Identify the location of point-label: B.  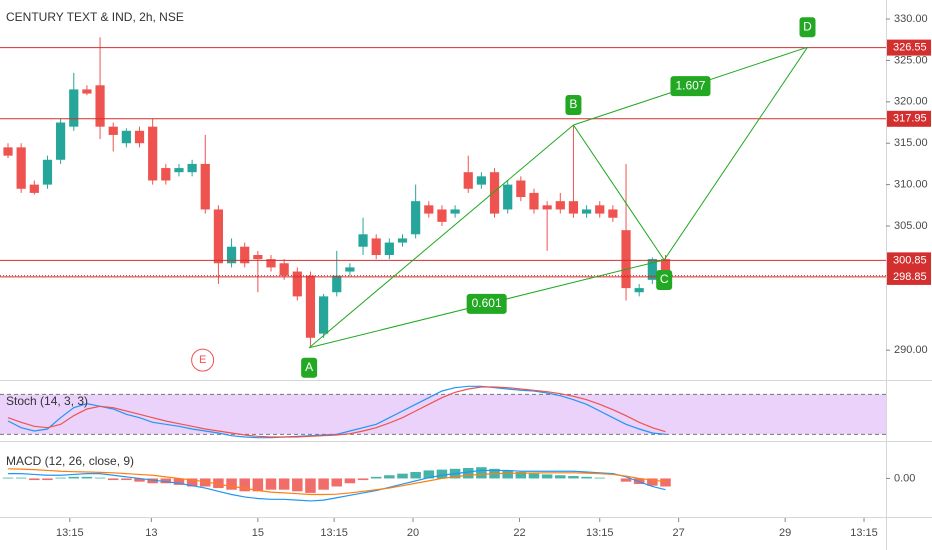
(573, 104).